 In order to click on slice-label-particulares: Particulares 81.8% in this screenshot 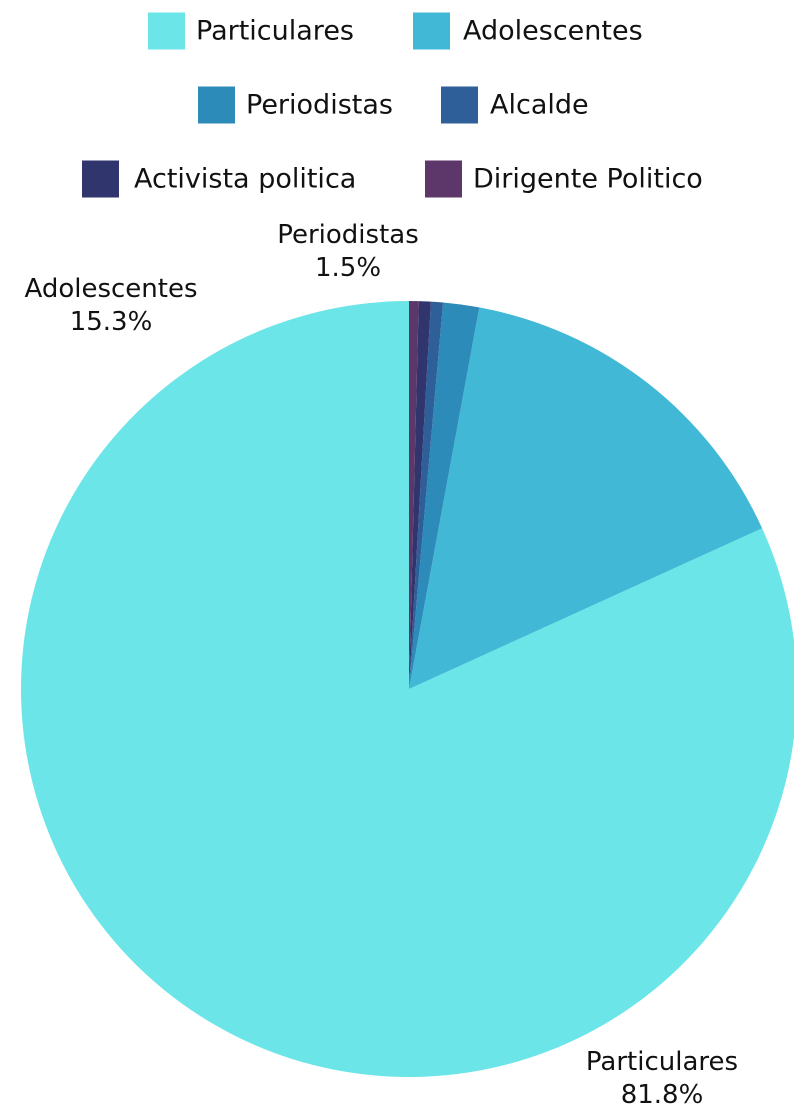, I will do `click(662, 1078)`.